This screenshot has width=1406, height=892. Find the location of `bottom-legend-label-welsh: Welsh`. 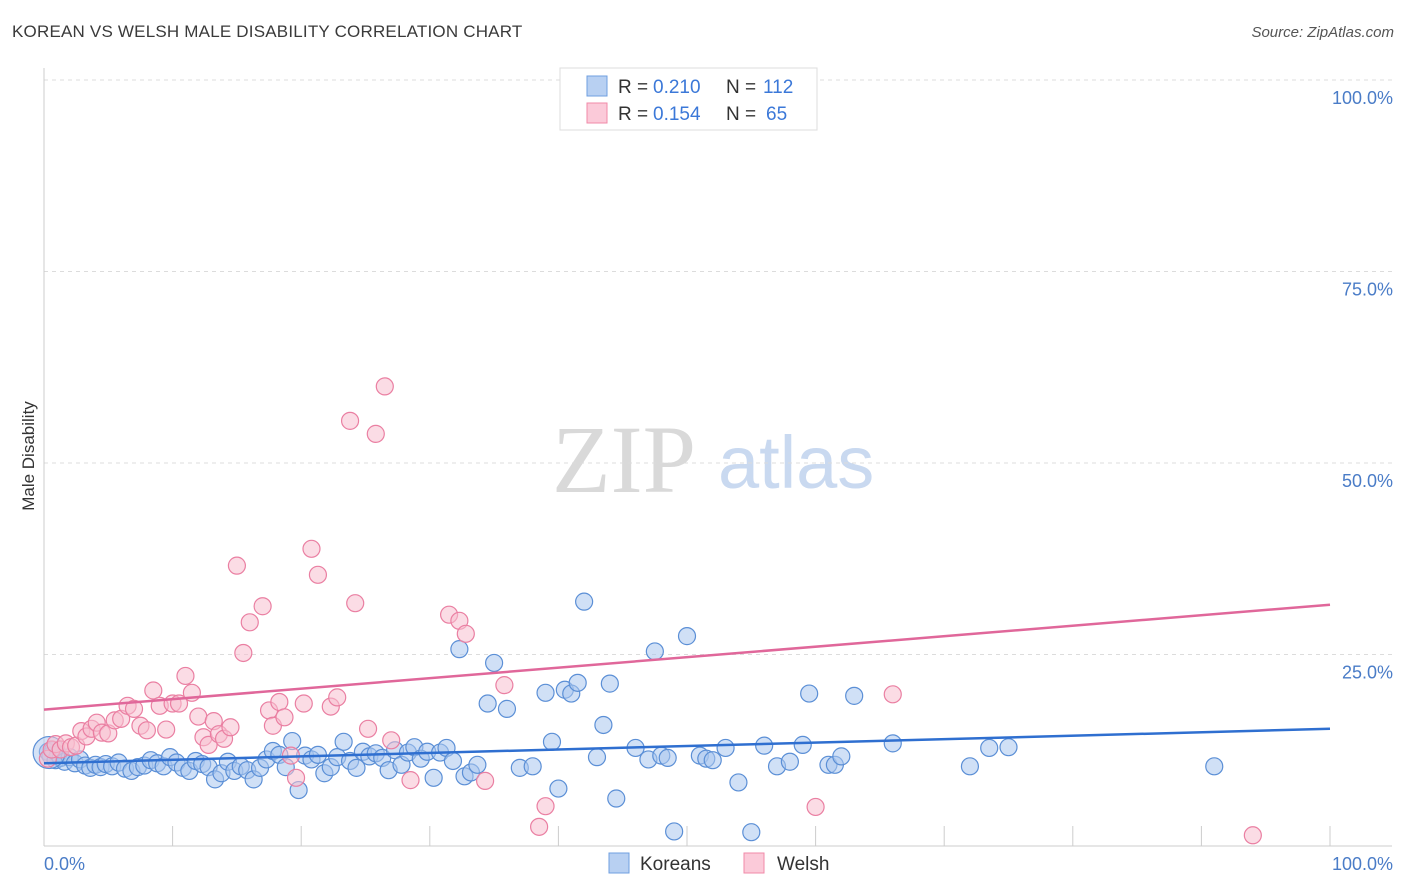

bottom-legend-label-welsh: Welsh is located at coordinates (803, 864).